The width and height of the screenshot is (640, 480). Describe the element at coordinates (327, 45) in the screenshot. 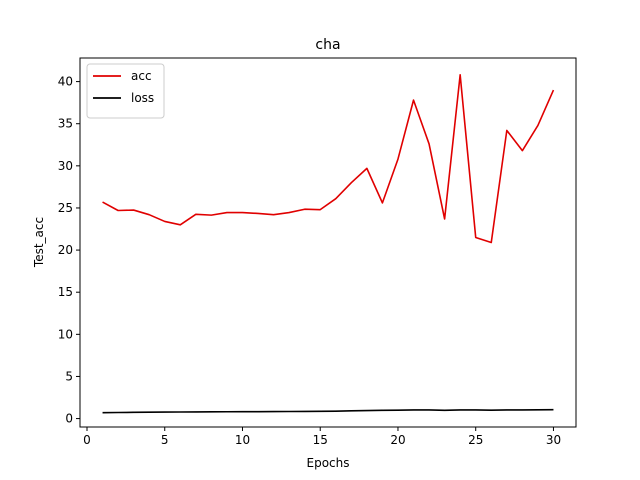

I see `chart-title: cha` at that location.